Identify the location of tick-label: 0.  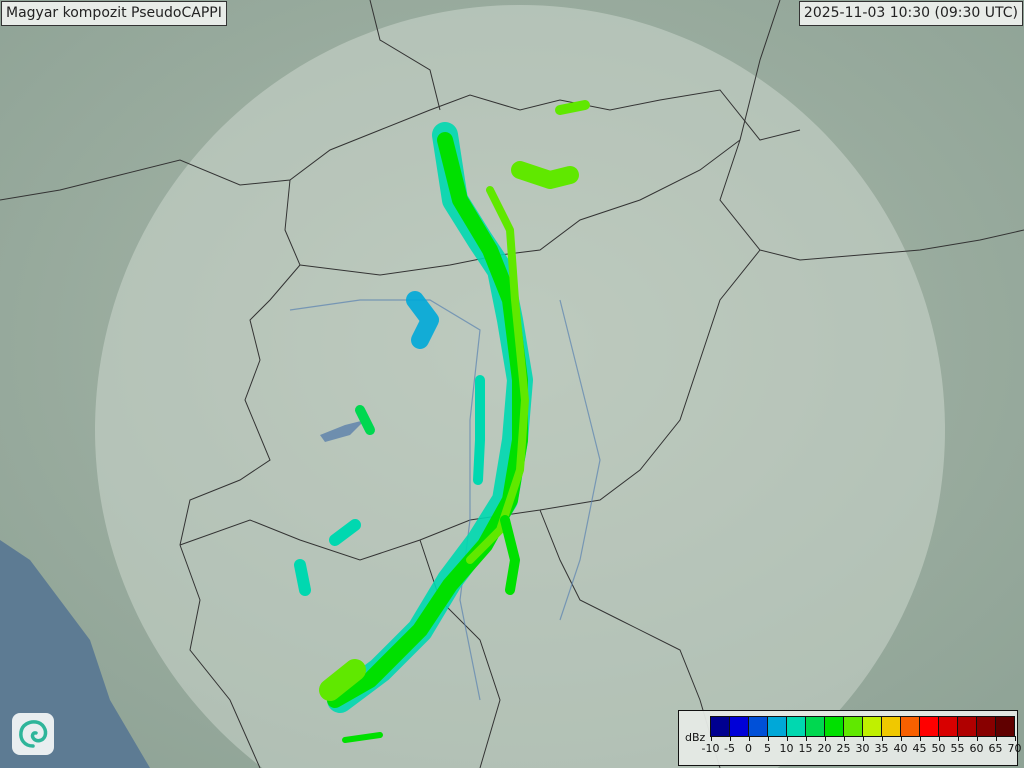
(748, 748).